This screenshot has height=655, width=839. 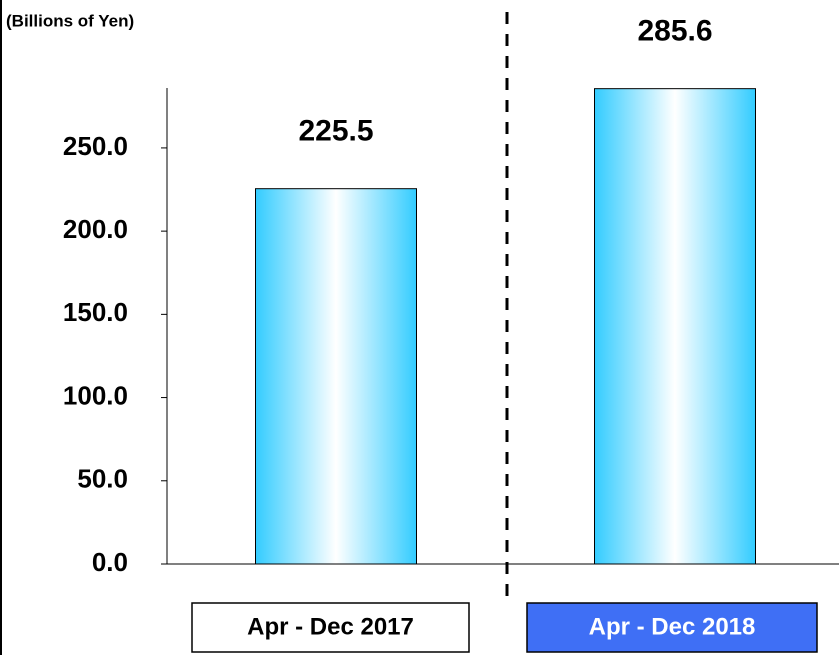 I want to click on y-tick-label: 250.0, so click(x=95, y=146).